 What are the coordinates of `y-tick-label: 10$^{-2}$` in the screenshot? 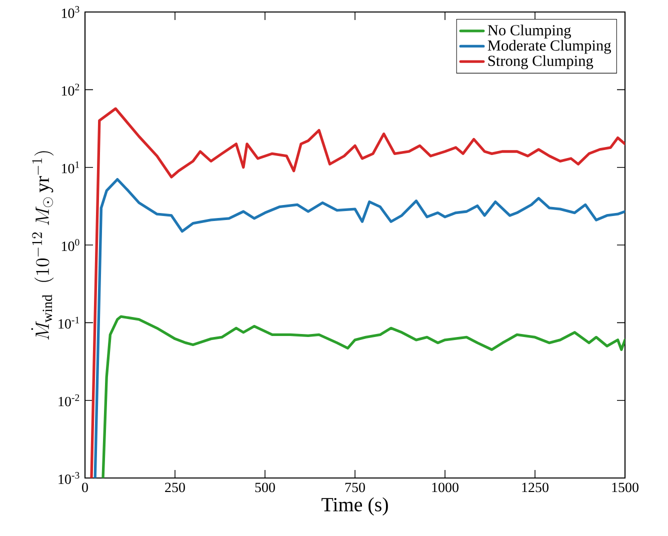 It's located at (69, 400).